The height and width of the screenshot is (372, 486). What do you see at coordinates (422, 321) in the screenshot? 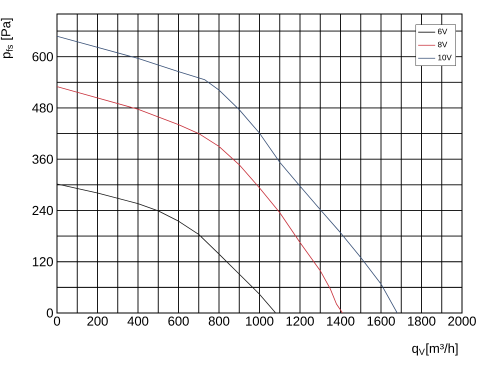
I see `x-tick-label: 1800` at bounding box center [422, 321].